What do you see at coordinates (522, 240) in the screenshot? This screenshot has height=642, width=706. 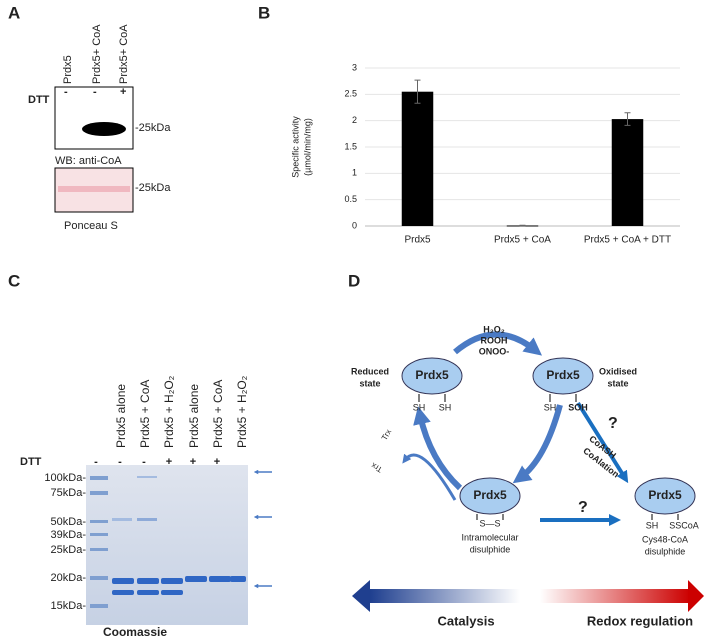 I see `x-tick-label: Prdx5 + CoA` at bounding box center [522, 240].